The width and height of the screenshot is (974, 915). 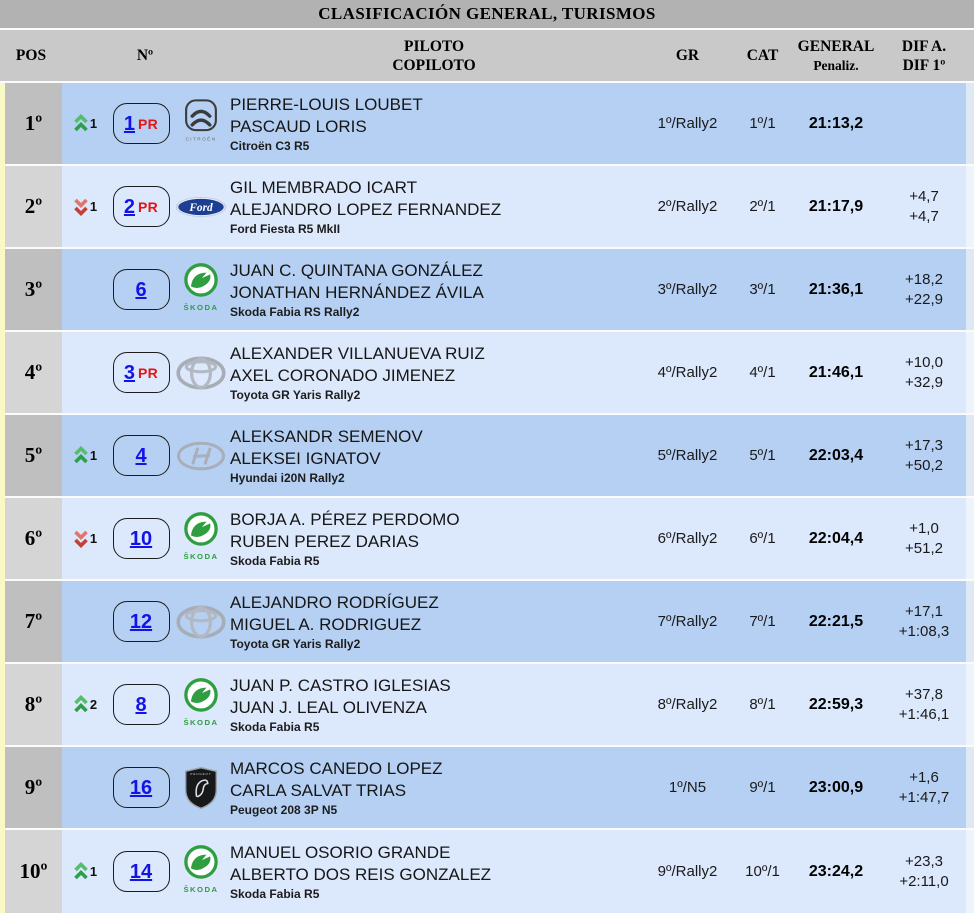 What do you see at coordinates (924, 445) in the screenshot?
I see `dif-previous: +17,3` at bounding box center [924, 445].